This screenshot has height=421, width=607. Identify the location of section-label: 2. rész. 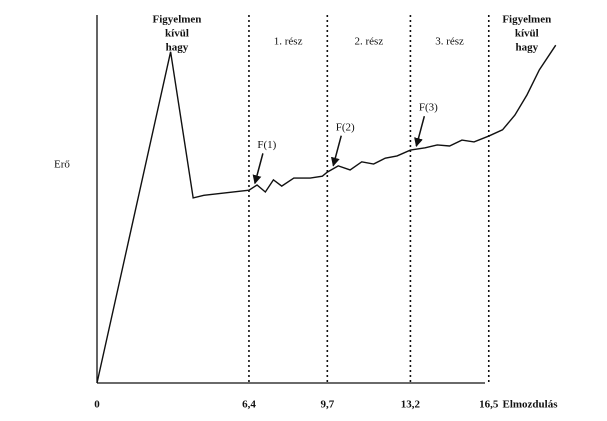
(369, 42).